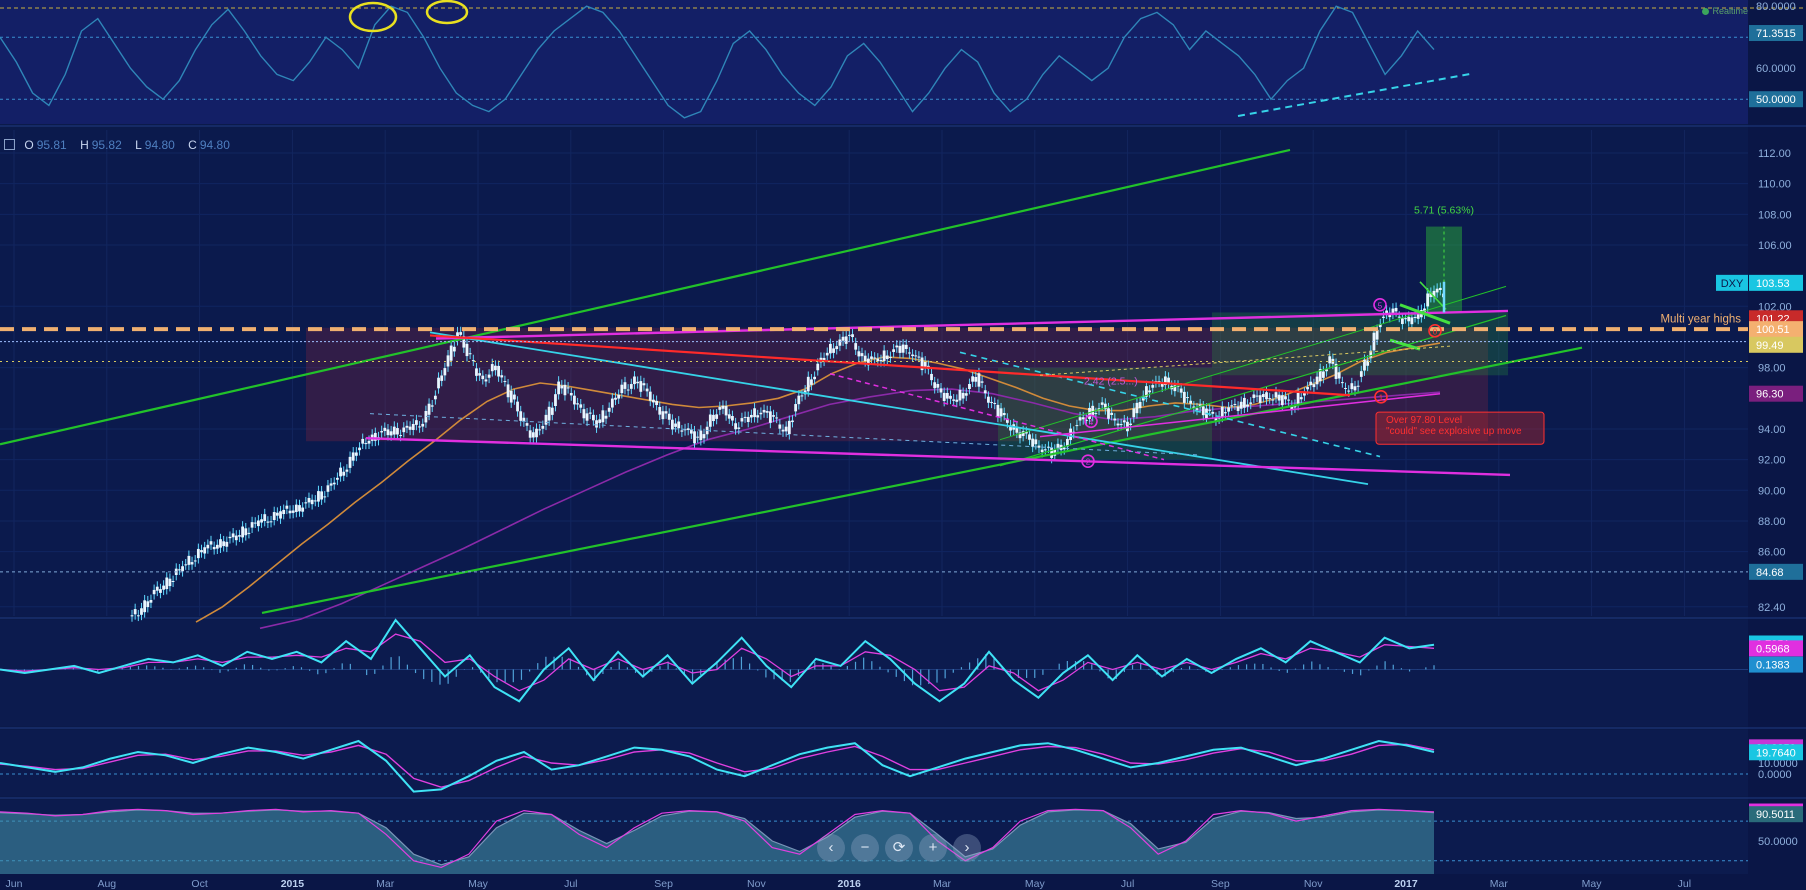 The width and height of the screenshot is (1806, 890). What do you see at coordinates (1700, 319) in the screenshot?
I see `multi-year-highs-label: Multi year highs` at bounding box center [1700, 319].